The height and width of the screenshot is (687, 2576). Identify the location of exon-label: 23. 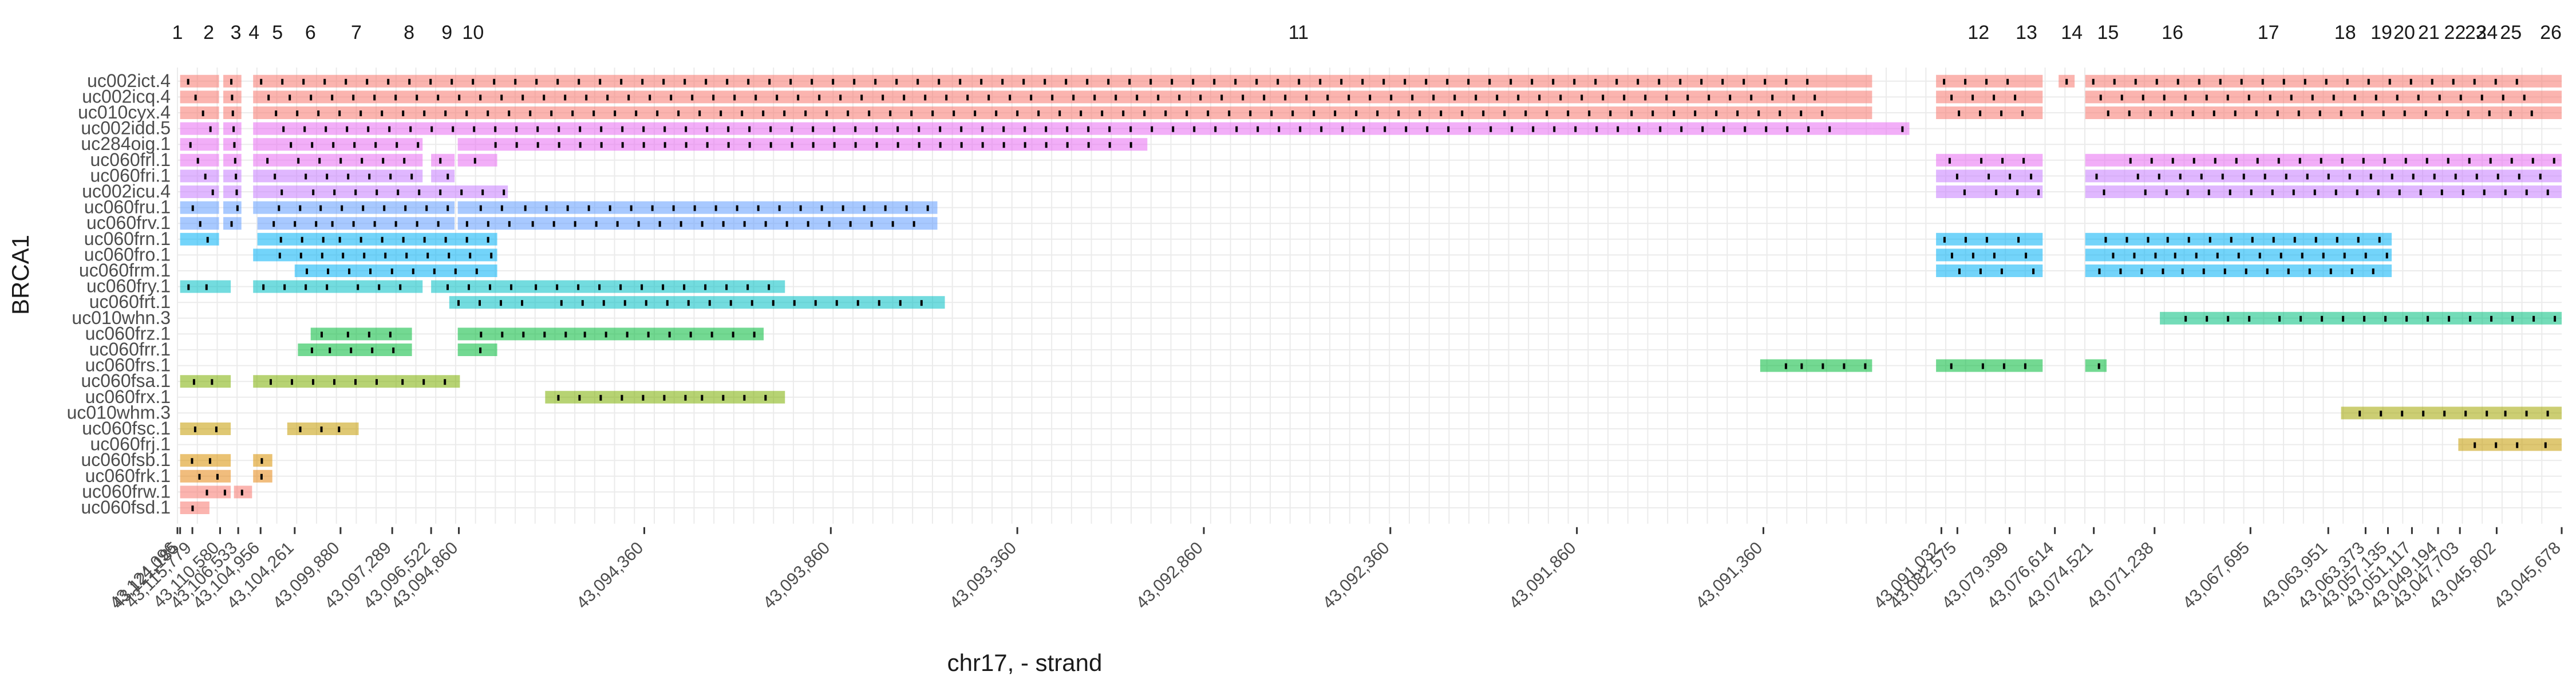
(2476, 33).